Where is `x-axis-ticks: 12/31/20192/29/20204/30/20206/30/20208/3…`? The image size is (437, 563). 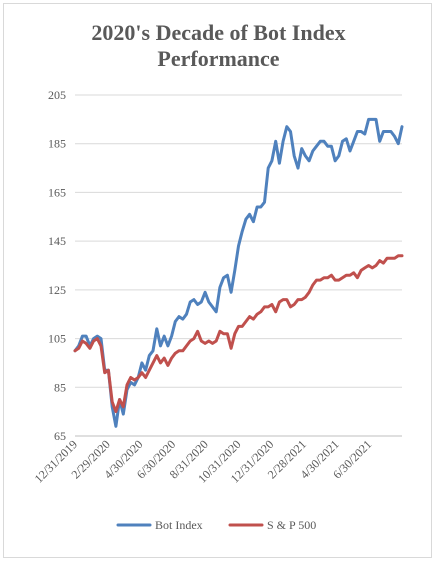
x-axis-ticks: 12/31/20192/29/20204/30/20206/30/20208/3… is located at coordinates (203, 461).